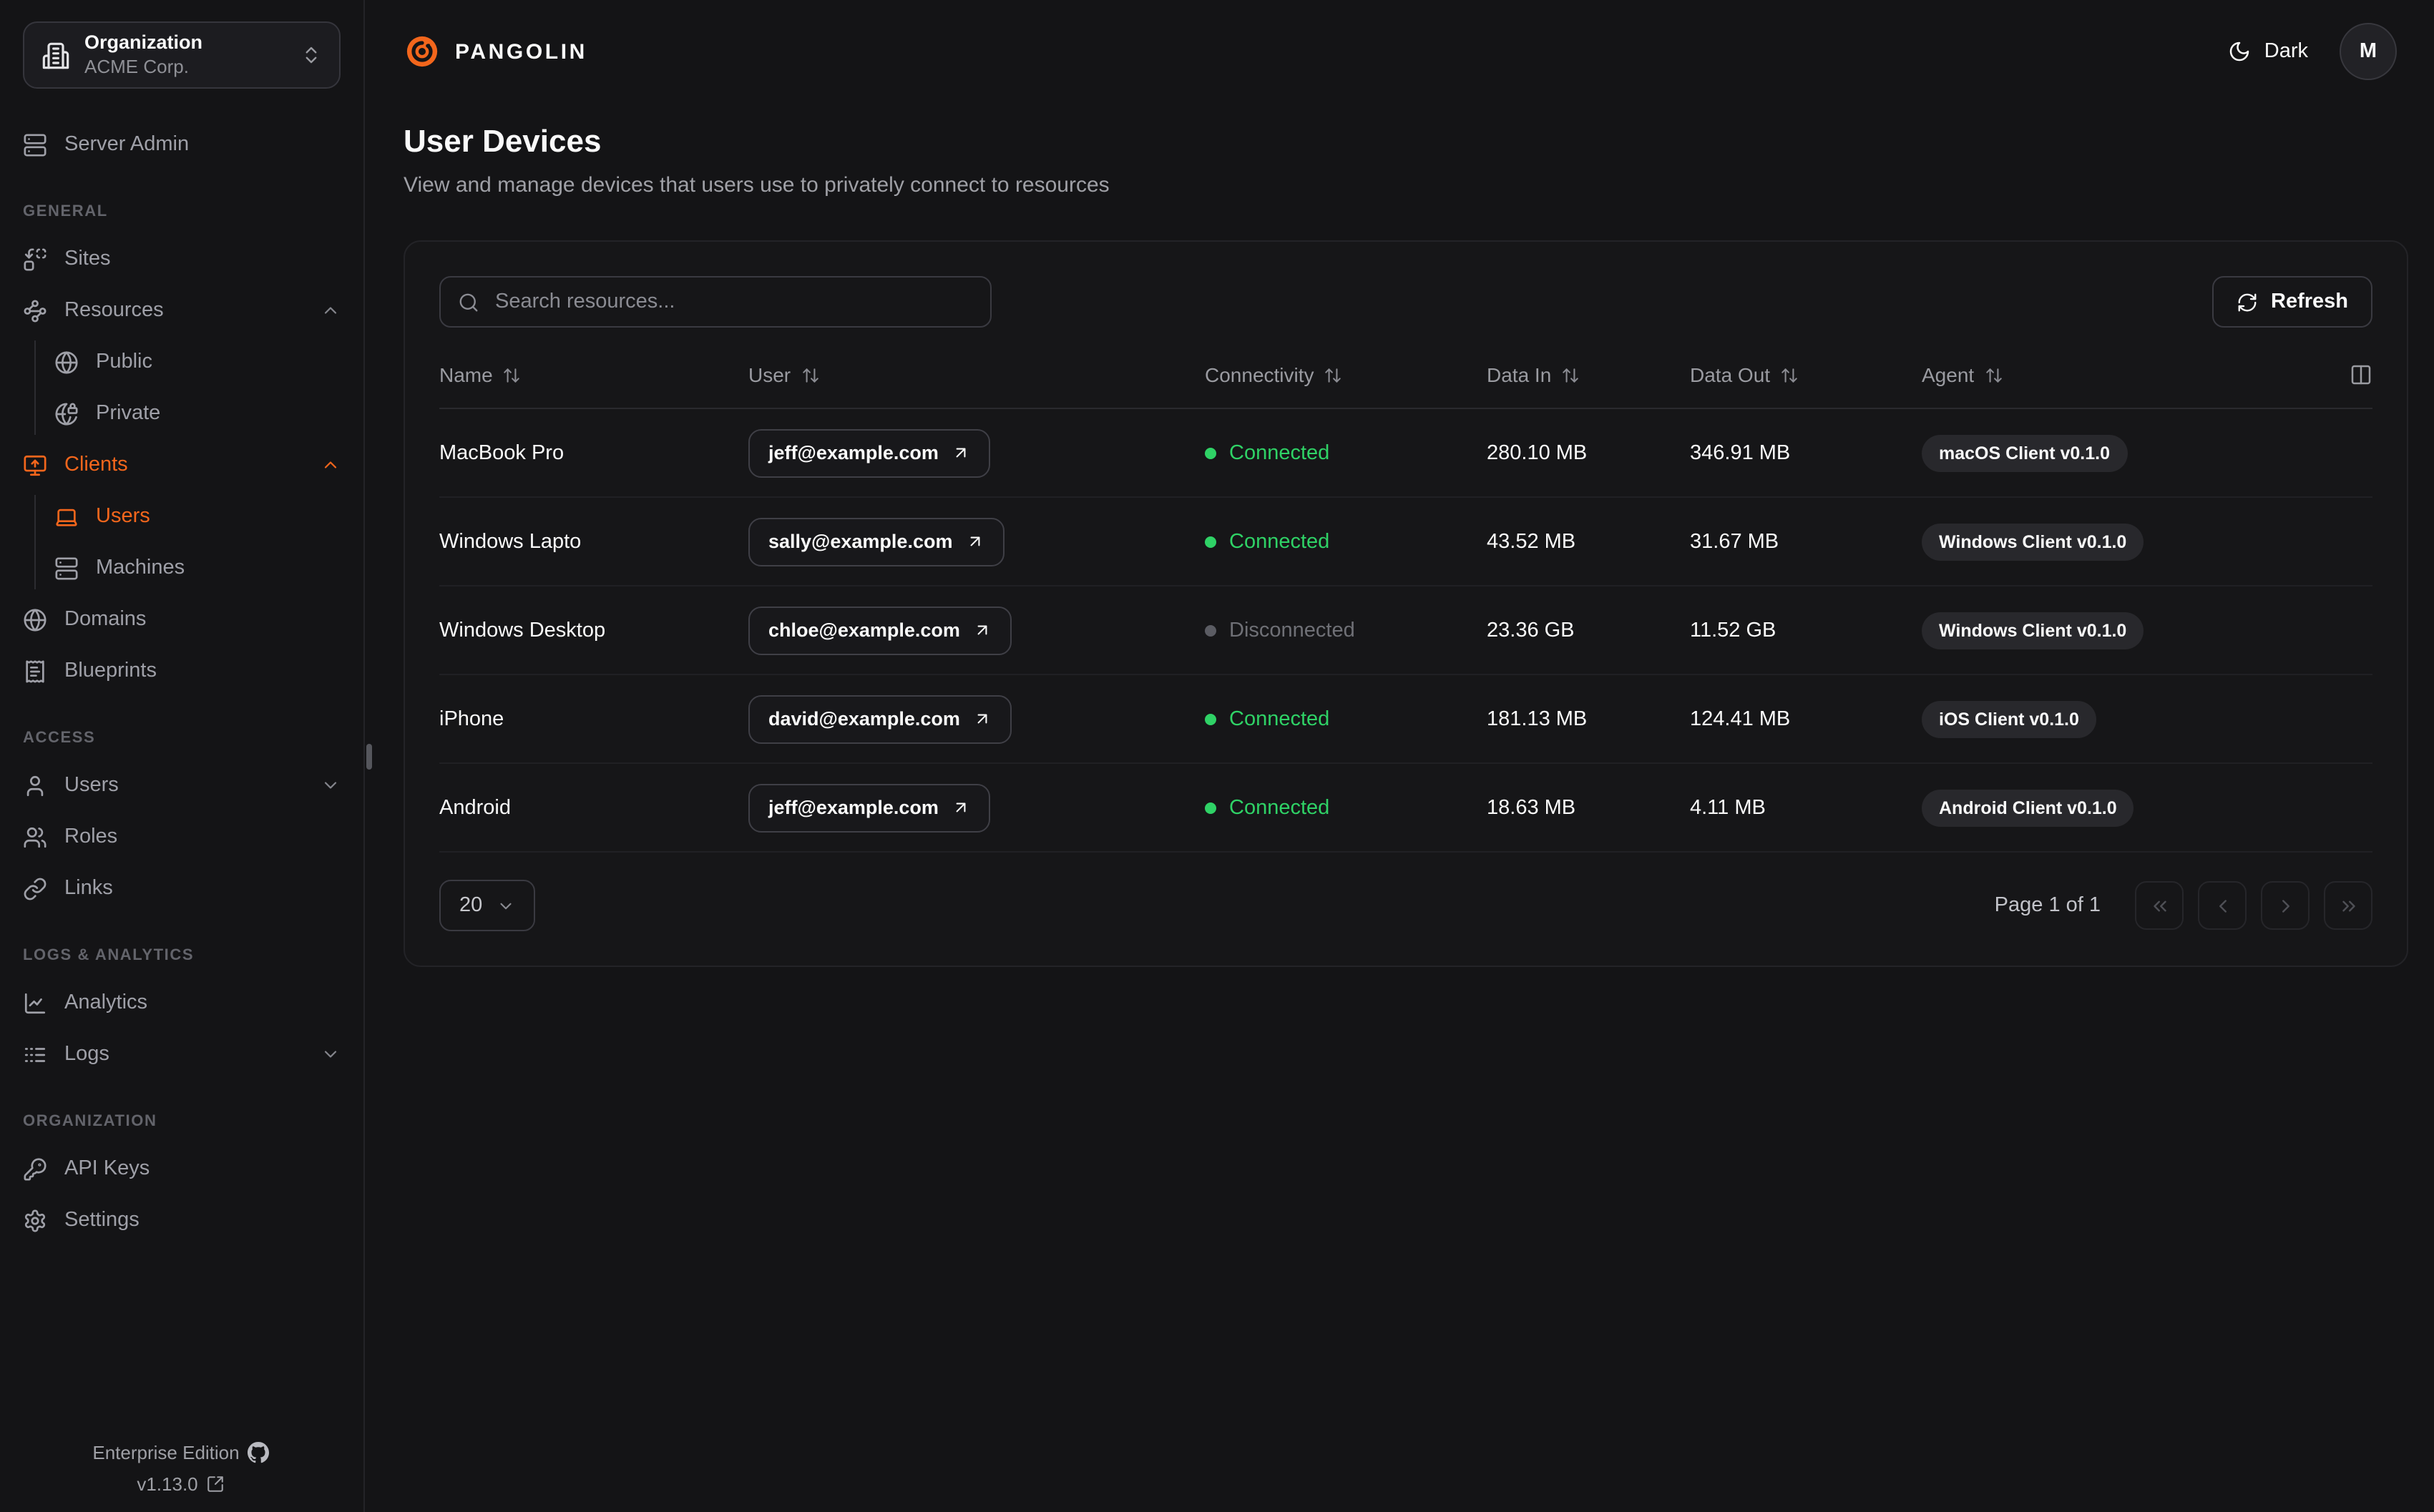  What do you see at coordinates (182, 464) in the screenshot?
I see `sidebar-item-clients: Clients` at bounding box center [182, 464].